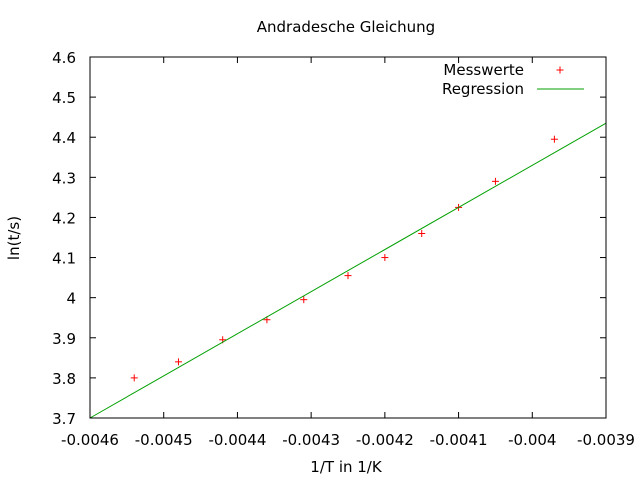 Image resolution: width=640 pixels, height=480 pixels. Describe the element at coordinates (64, 238) in the screenshot. I see `y-tick-labels: 3.7 3.8 3.9 4 4.1 4.2 4.3 4.4 4.5 4.6` at that location.